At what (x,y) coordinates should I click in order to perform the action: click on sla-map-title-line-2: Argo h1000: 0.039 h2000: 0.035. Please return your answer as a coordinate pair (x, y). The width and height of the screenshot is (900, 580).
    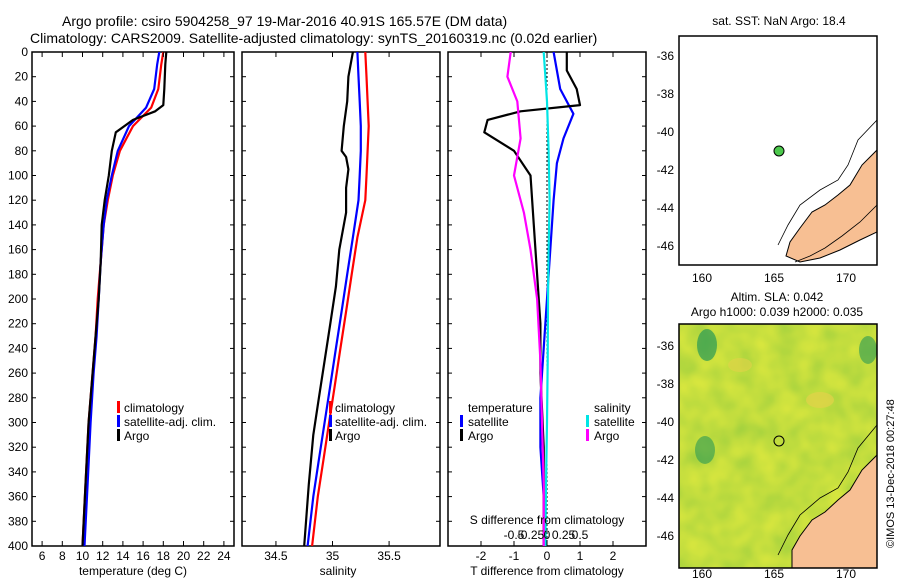
    Looking at the image, I should click on (777, 312).